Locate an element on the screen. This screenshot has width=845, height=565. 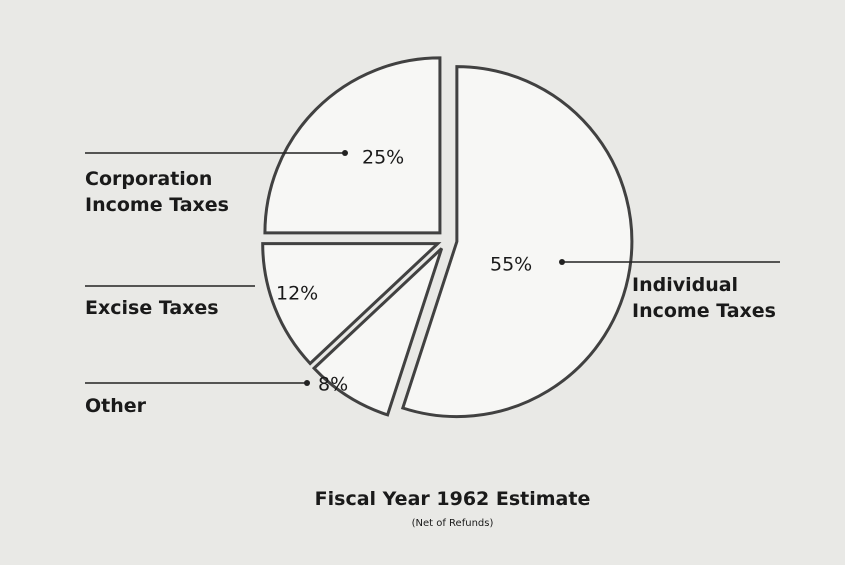
category-label: Corporation Income Taxes is located at coordinates (157, 192).